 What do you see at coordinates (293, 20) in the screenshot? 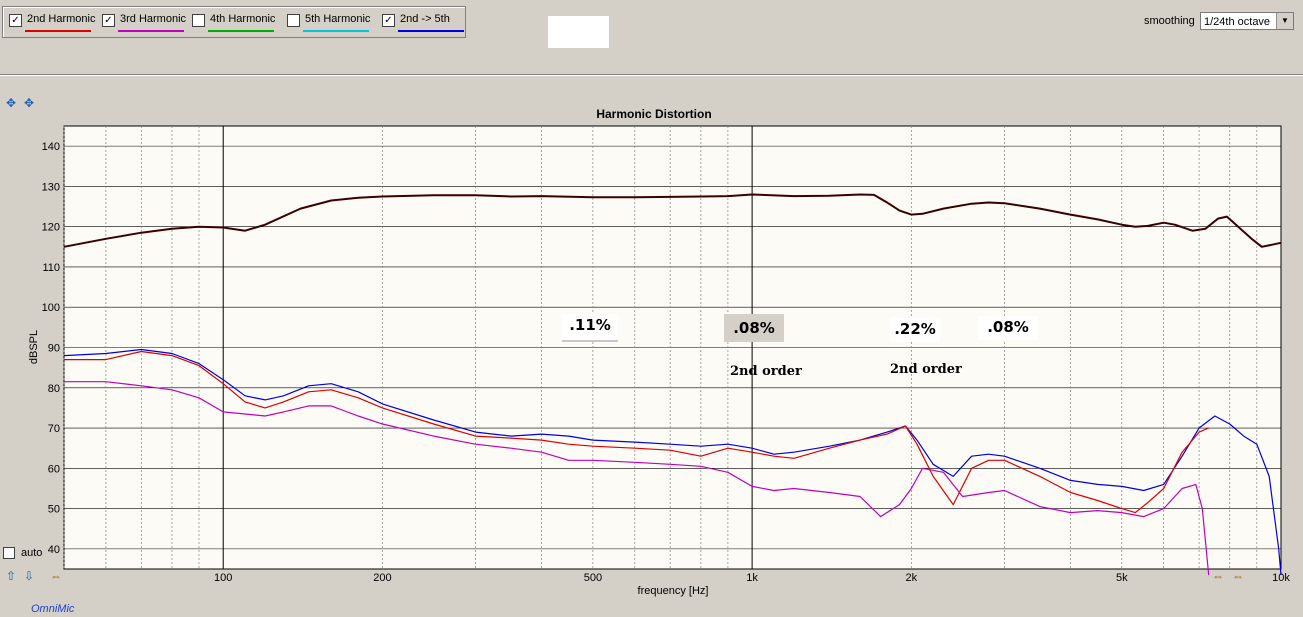
I see `legend-checkbox-5th-harmonic` at bounding box center [293, 20].